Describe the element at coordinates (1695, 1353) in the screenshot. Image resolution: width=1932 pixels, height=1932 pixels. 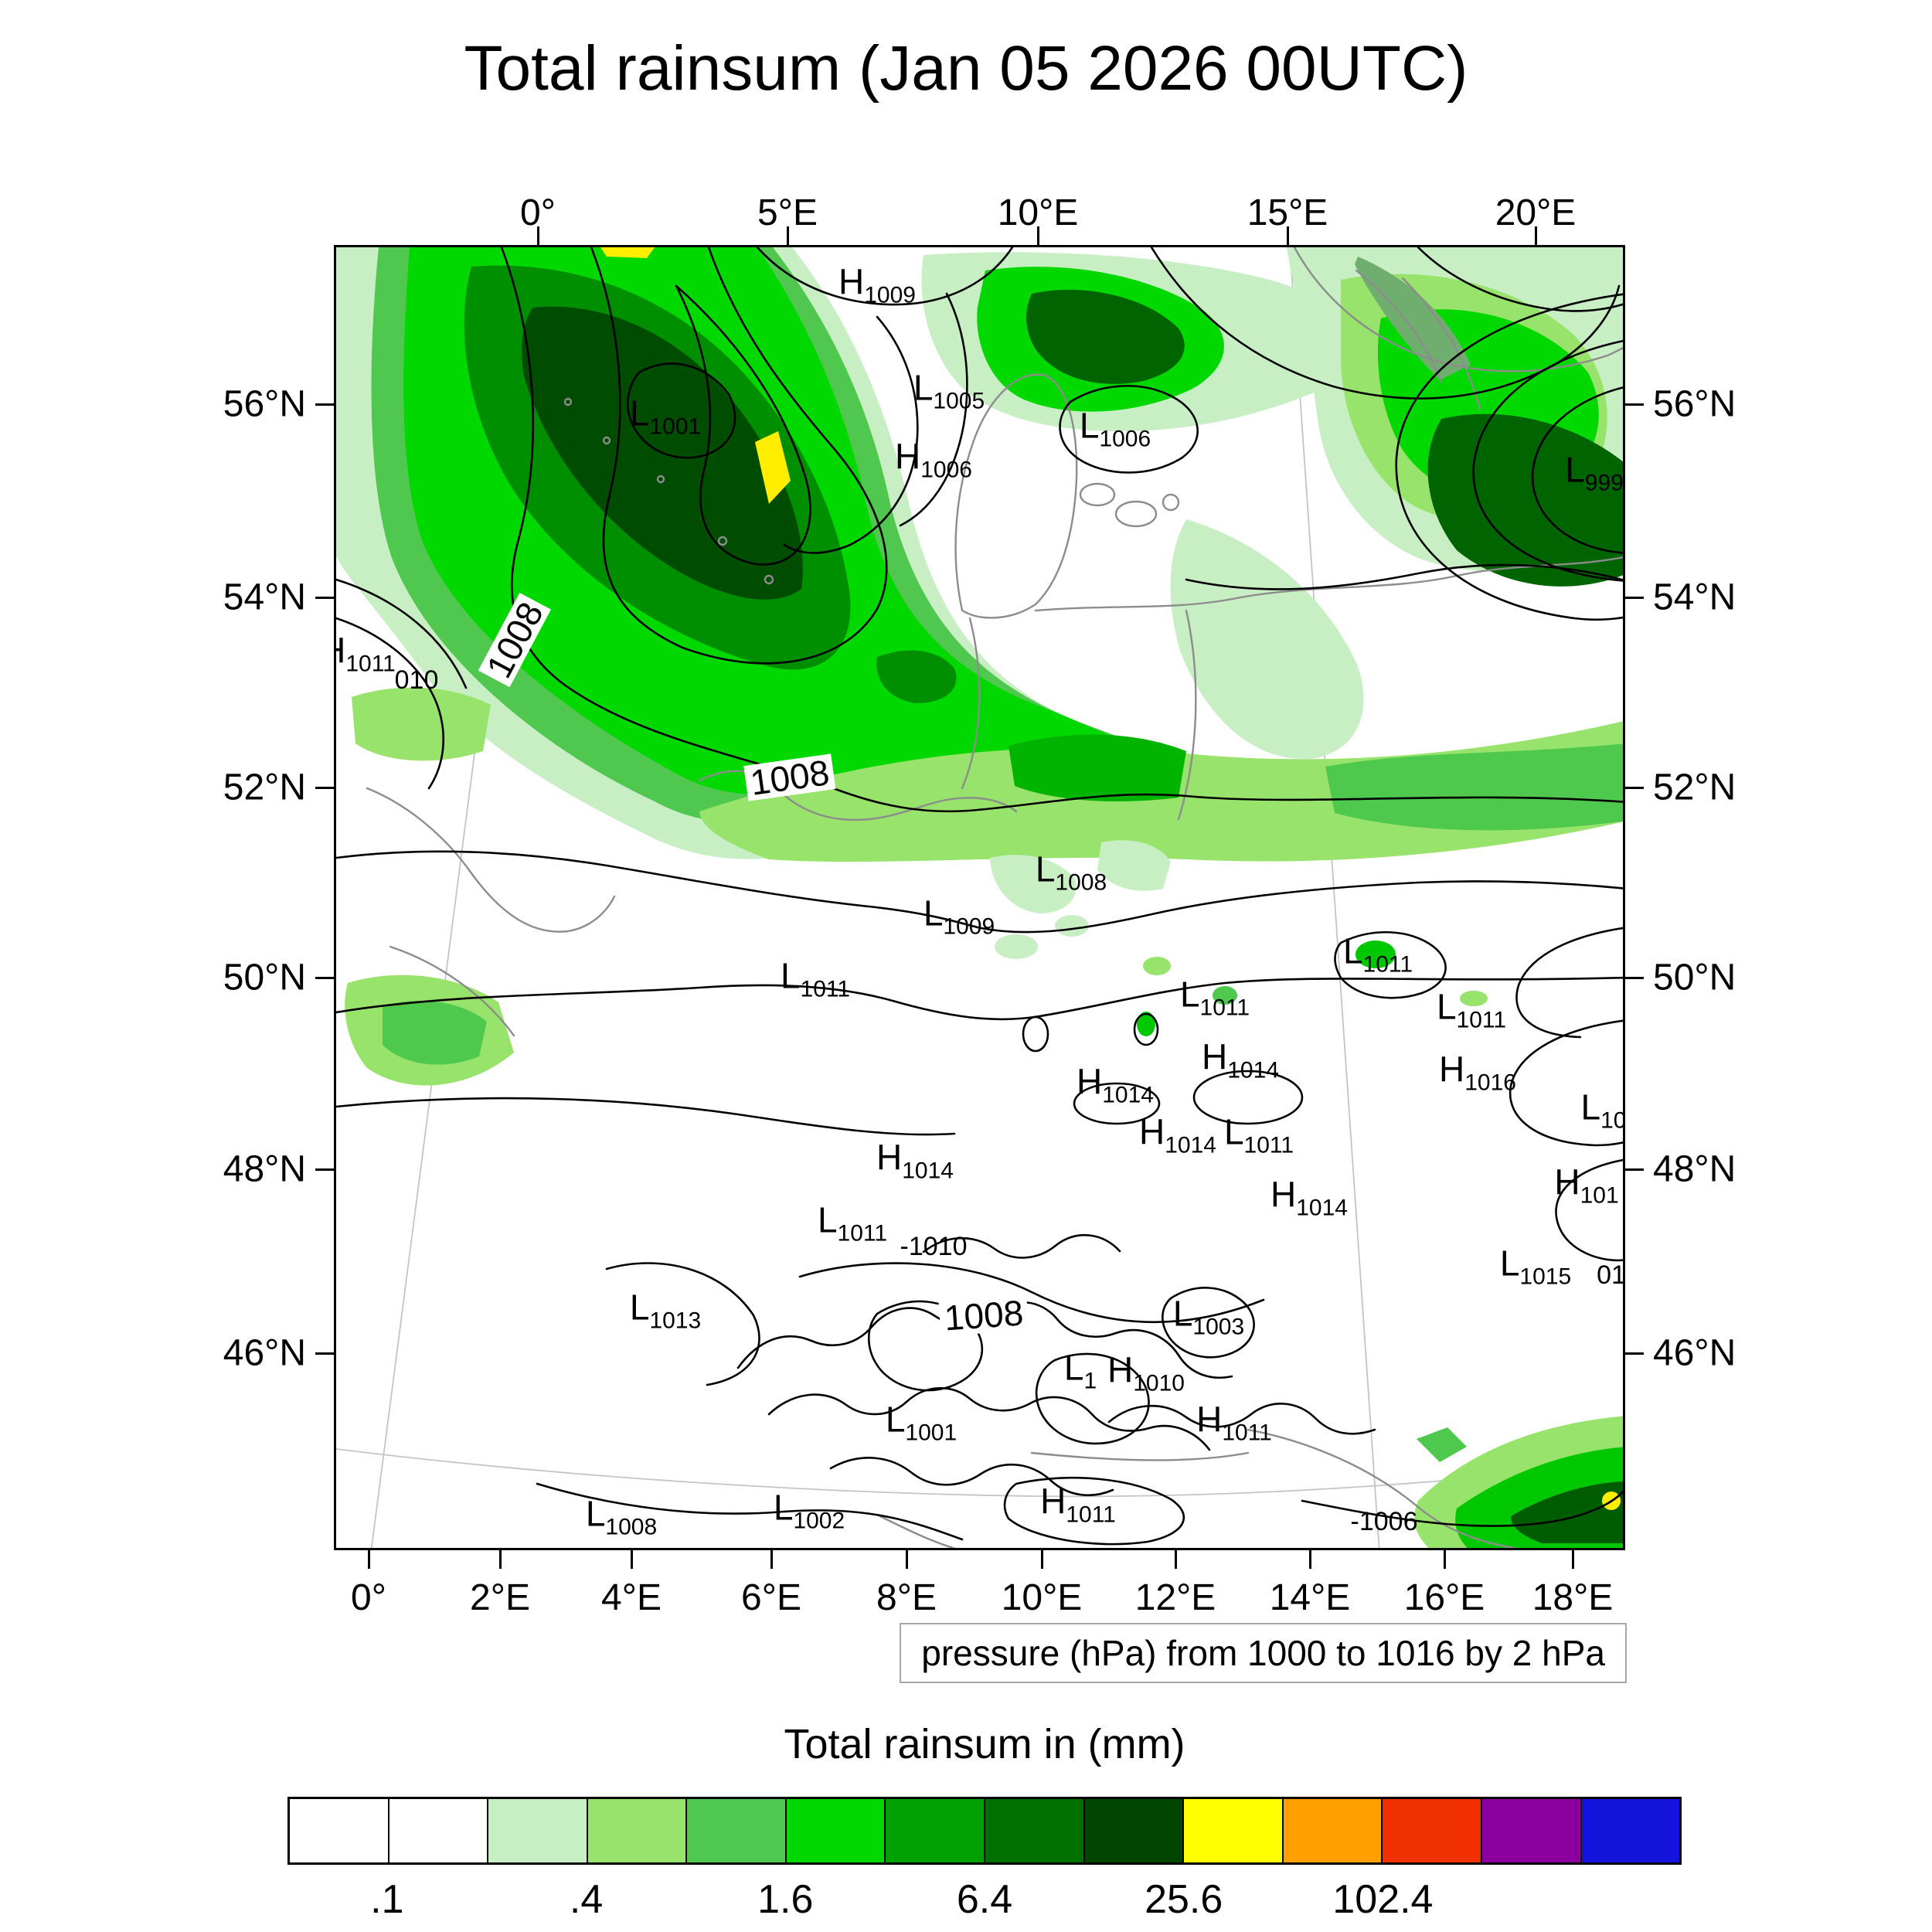
I see `axis-label-right: 46°N` at that location.